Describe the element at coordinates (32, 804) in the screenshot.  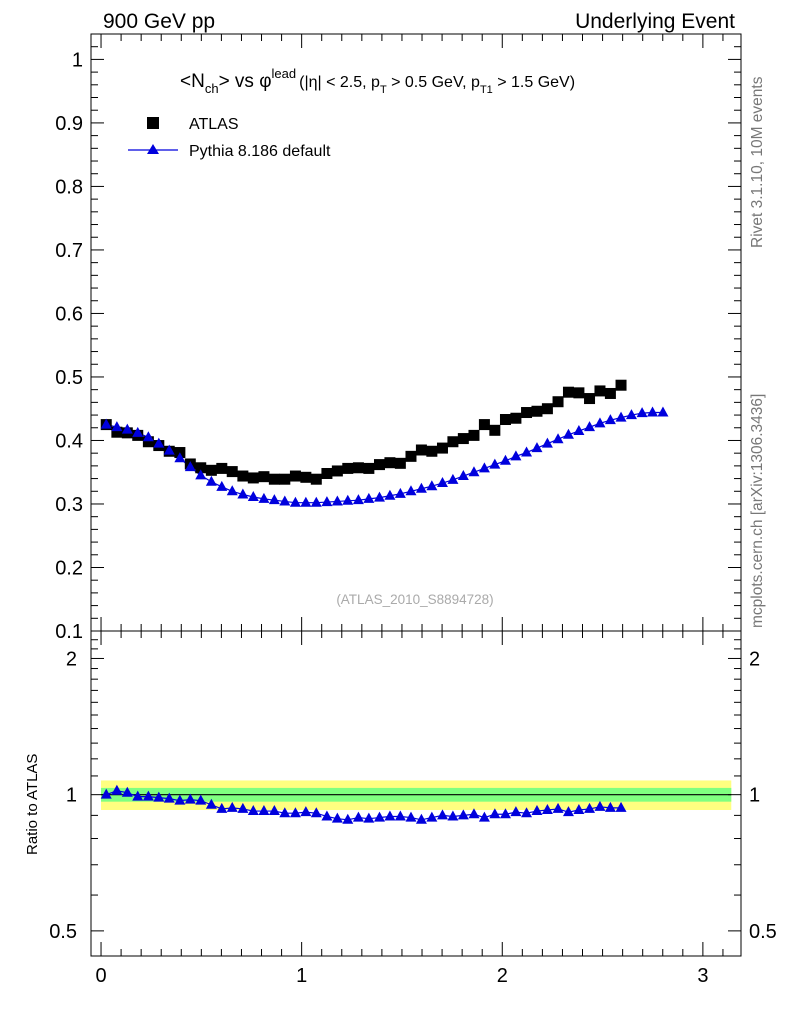
I see `ratio-ylabel: Ratio to ATLAS` at that location.